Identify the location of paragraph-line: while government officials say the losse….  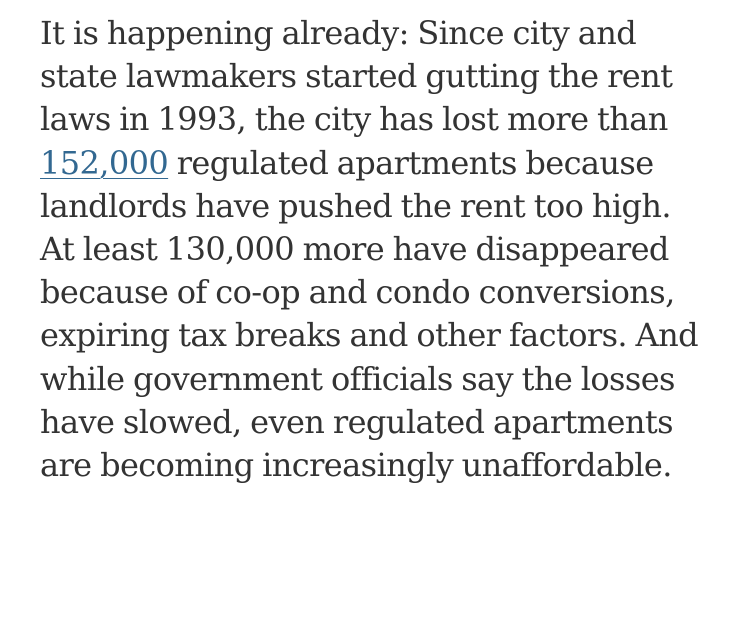
(357, 378).